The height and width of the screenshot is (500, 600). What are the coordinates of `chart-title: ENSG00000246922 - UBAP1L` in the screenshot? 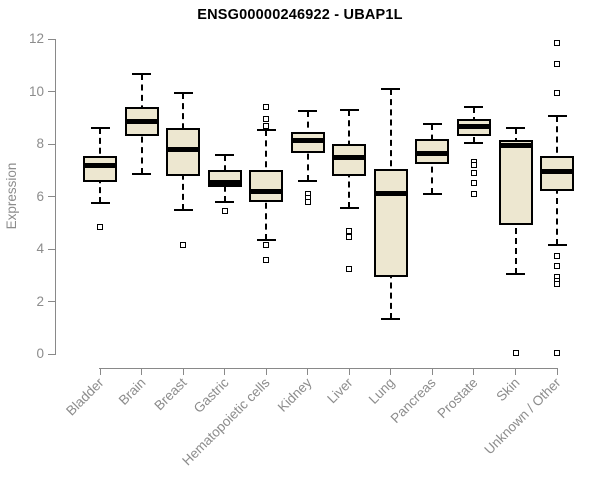 It's located at (300, 15).